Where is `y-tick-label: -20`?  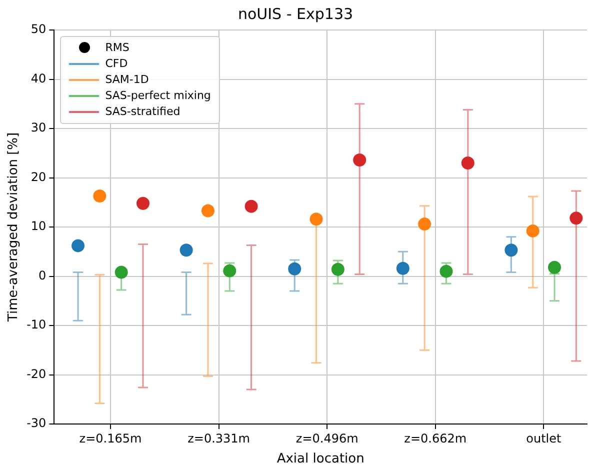 y-tick-label: -20 is located at coordinates (36, 373).